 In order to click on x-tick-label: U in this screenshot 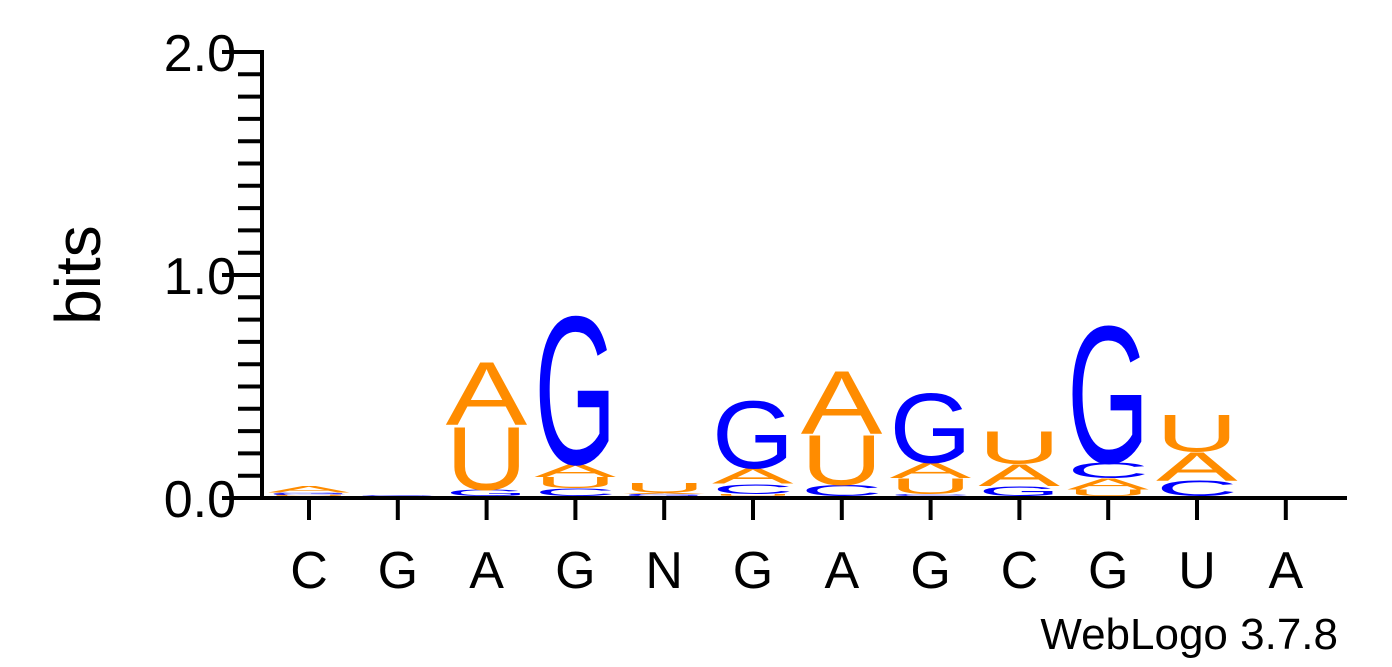, I will do `click(1197, 571)`.